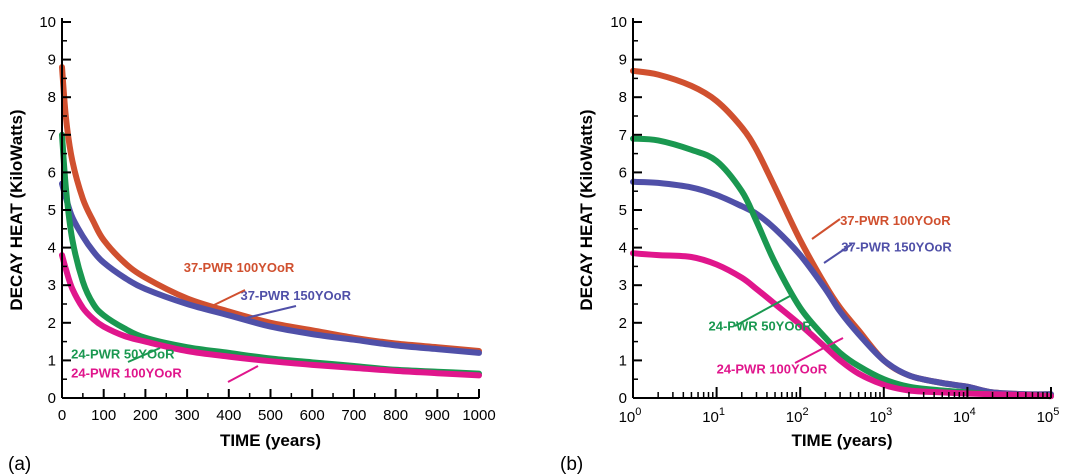  Describe the element at coordinates (47, 22) in the screenshot. I see `panel-a-y-tick-label: 10` at that location.